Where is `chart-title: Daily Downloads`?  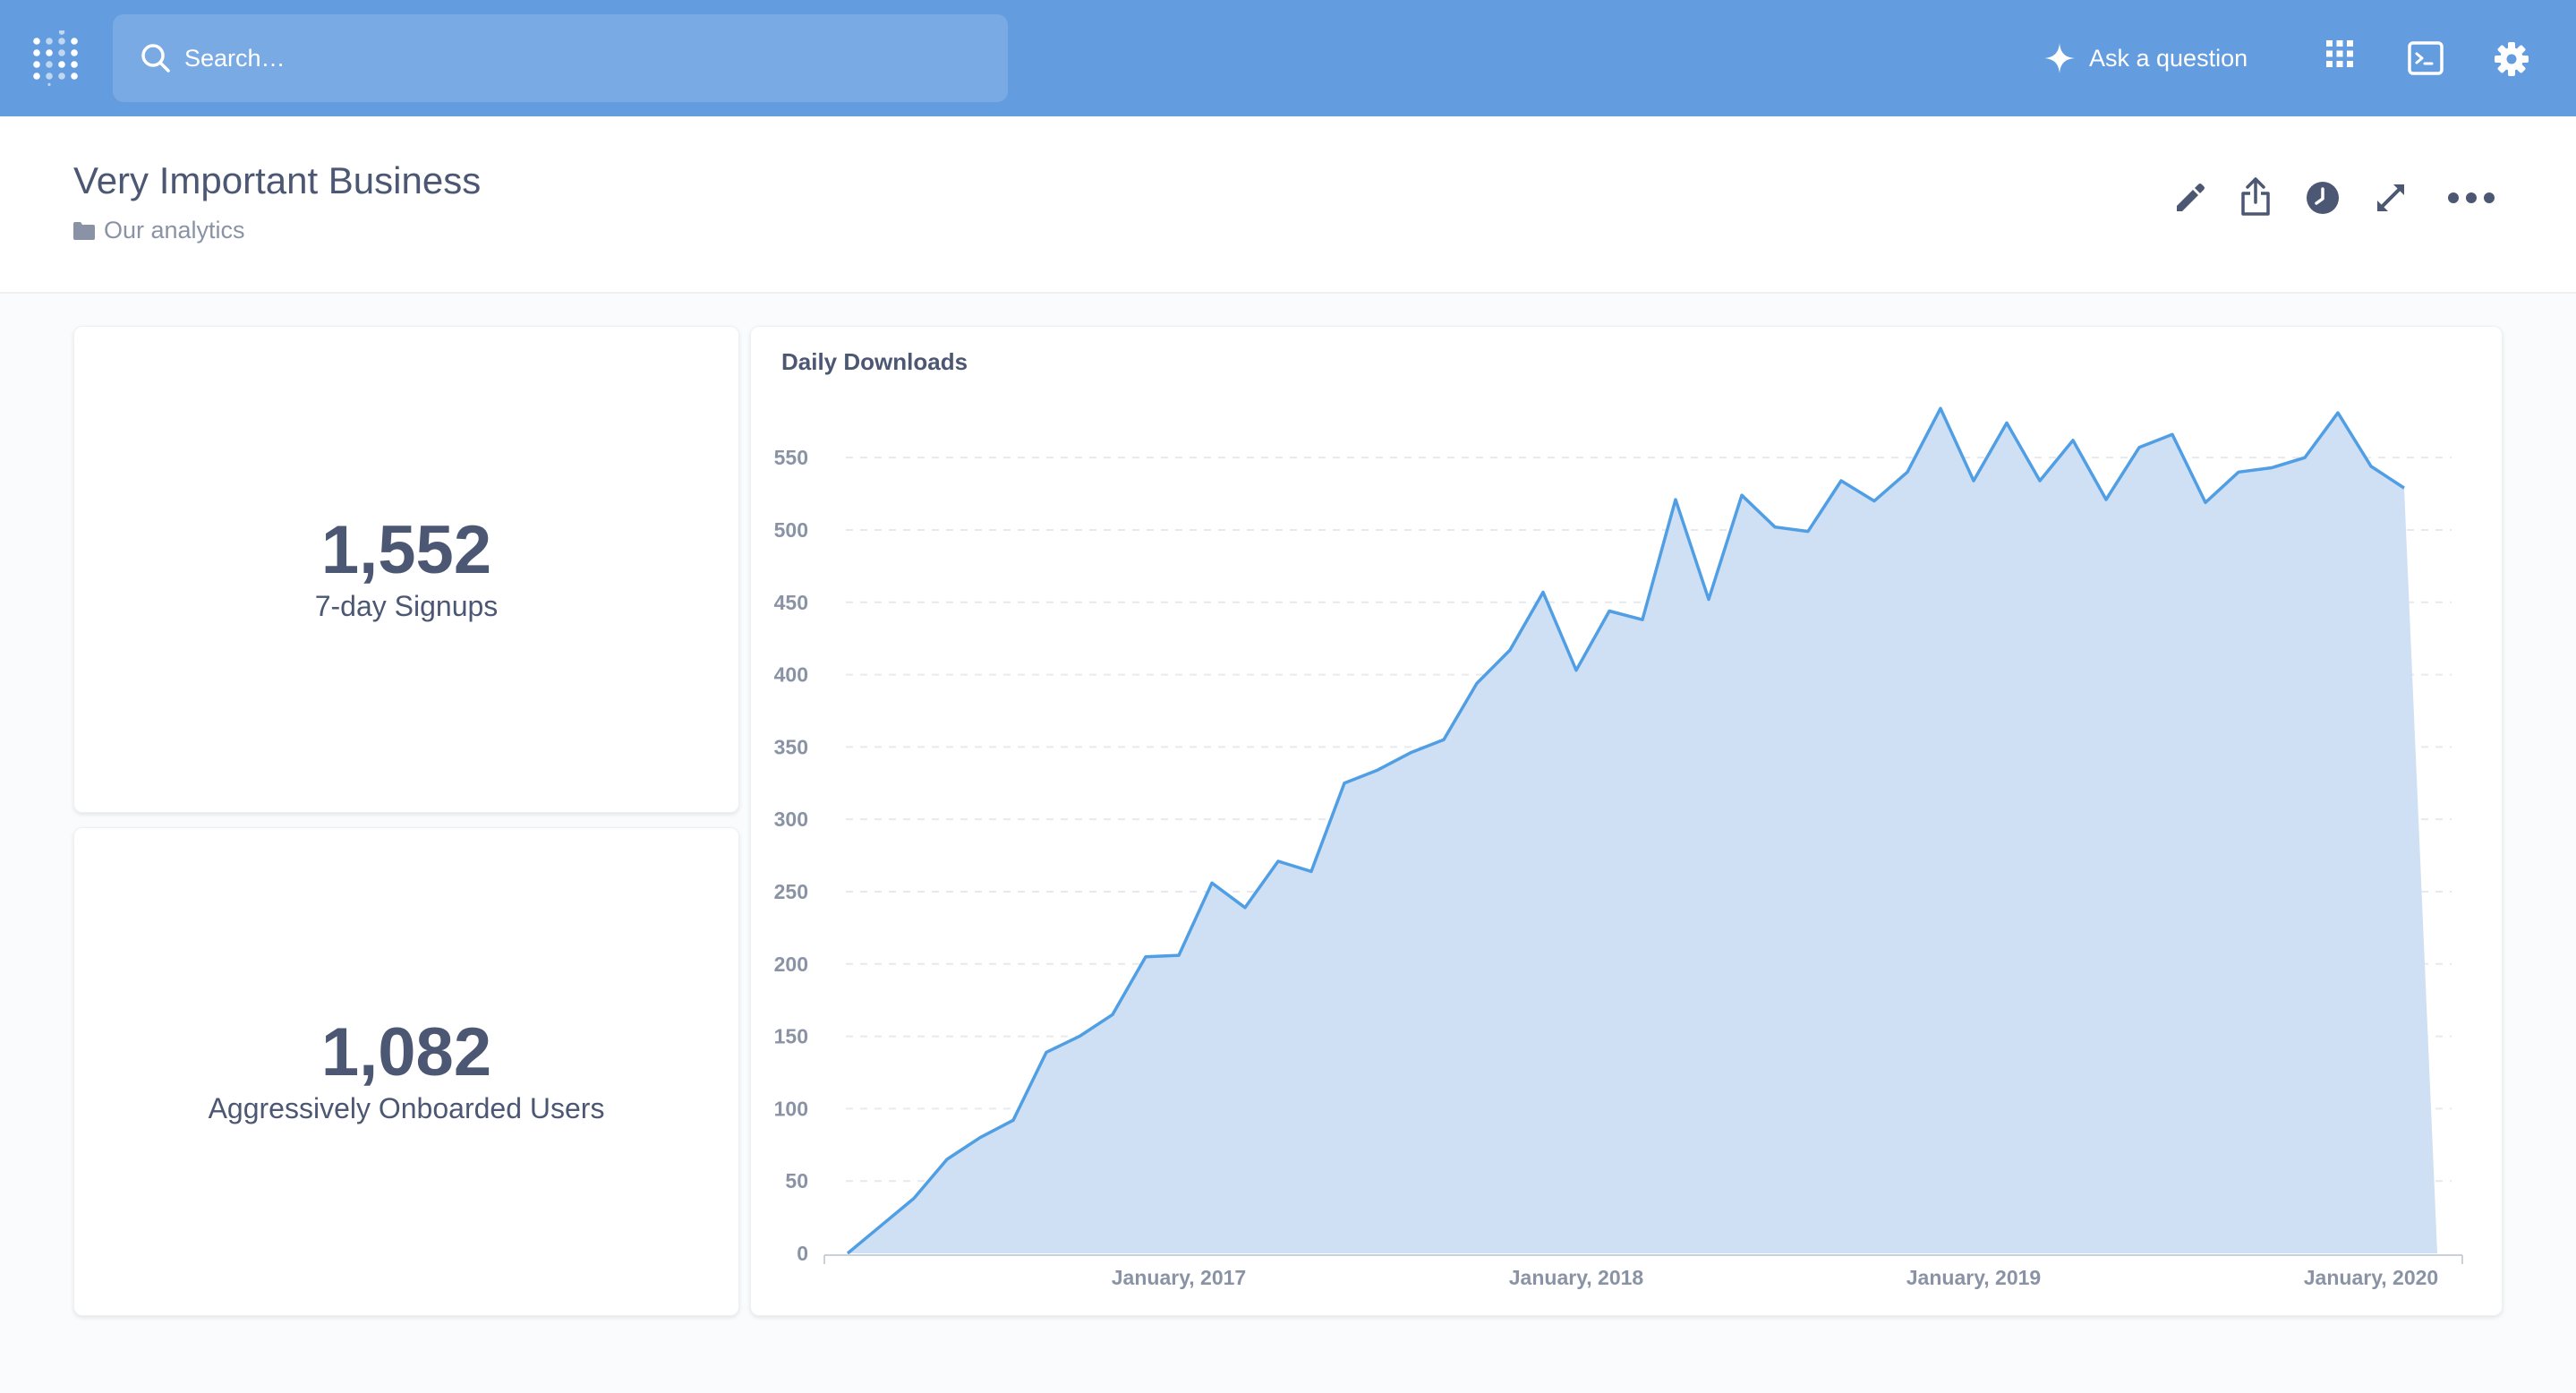
chart-title: Daily Downloads is located at coordinates (874, 361).